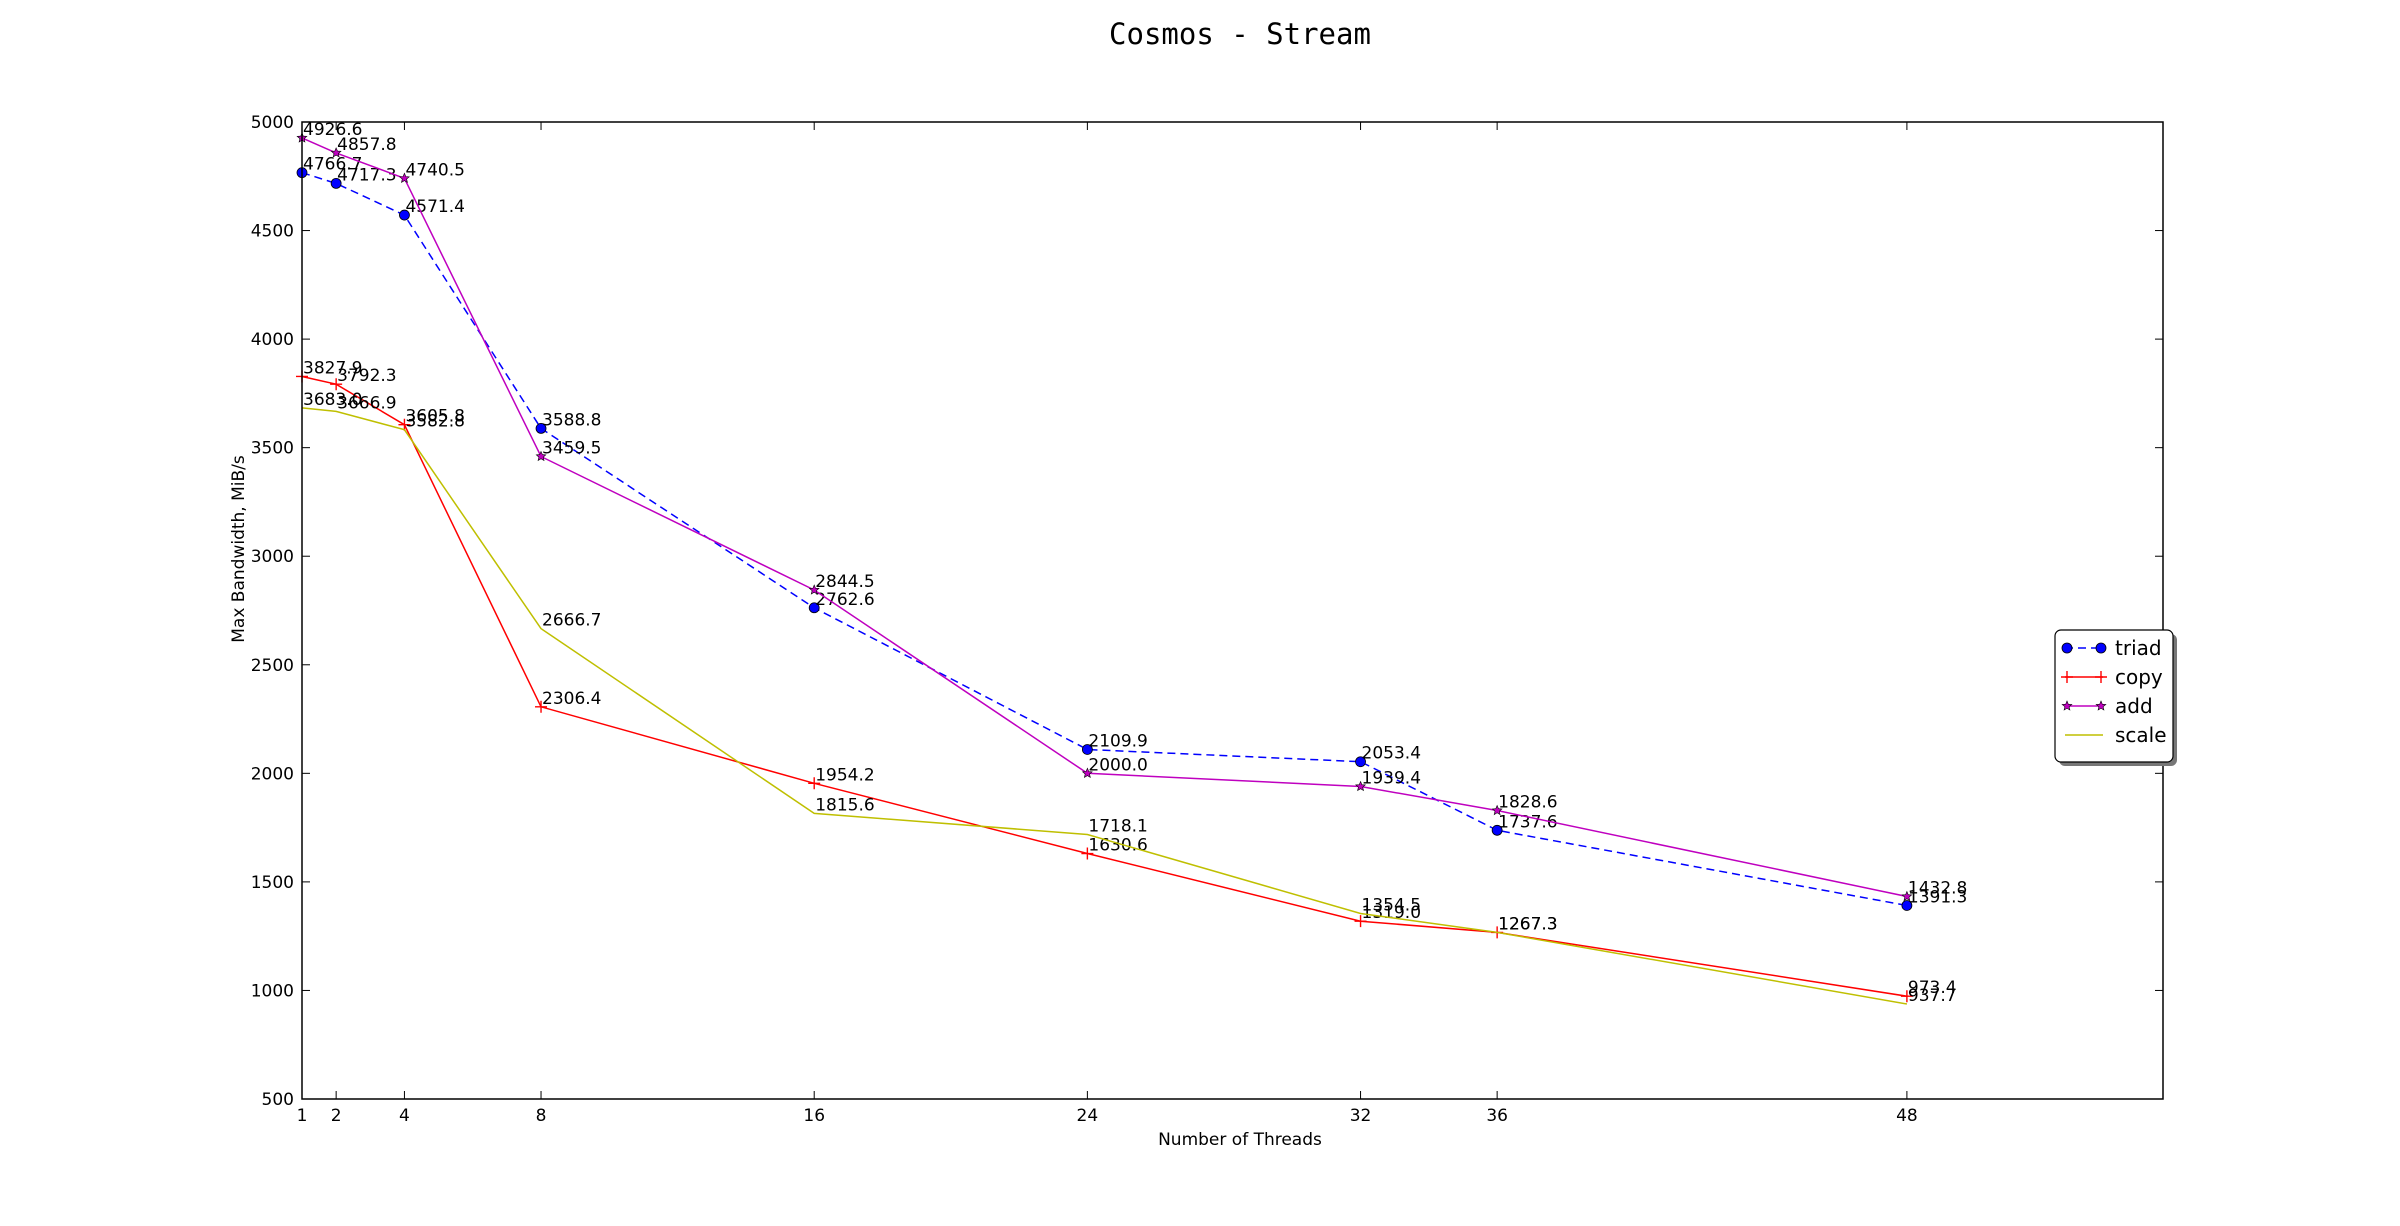 This screenshot has height=1226, width=2400. Describe the element at coordinates (571, 448) in the screenshot. I see `data-label-add: 3459.5` at that location.